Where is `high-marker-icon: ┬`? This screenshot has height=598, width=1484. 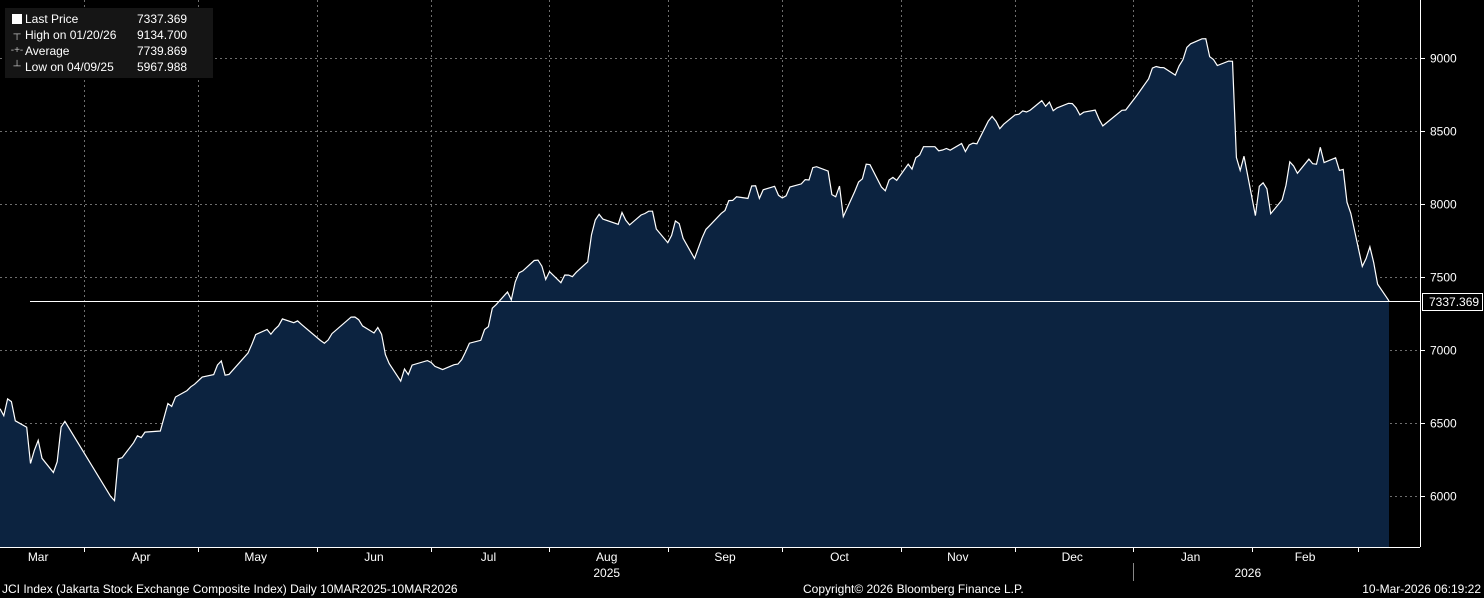 high-marker-icon: ┬ is located at coordinates (17, 34).